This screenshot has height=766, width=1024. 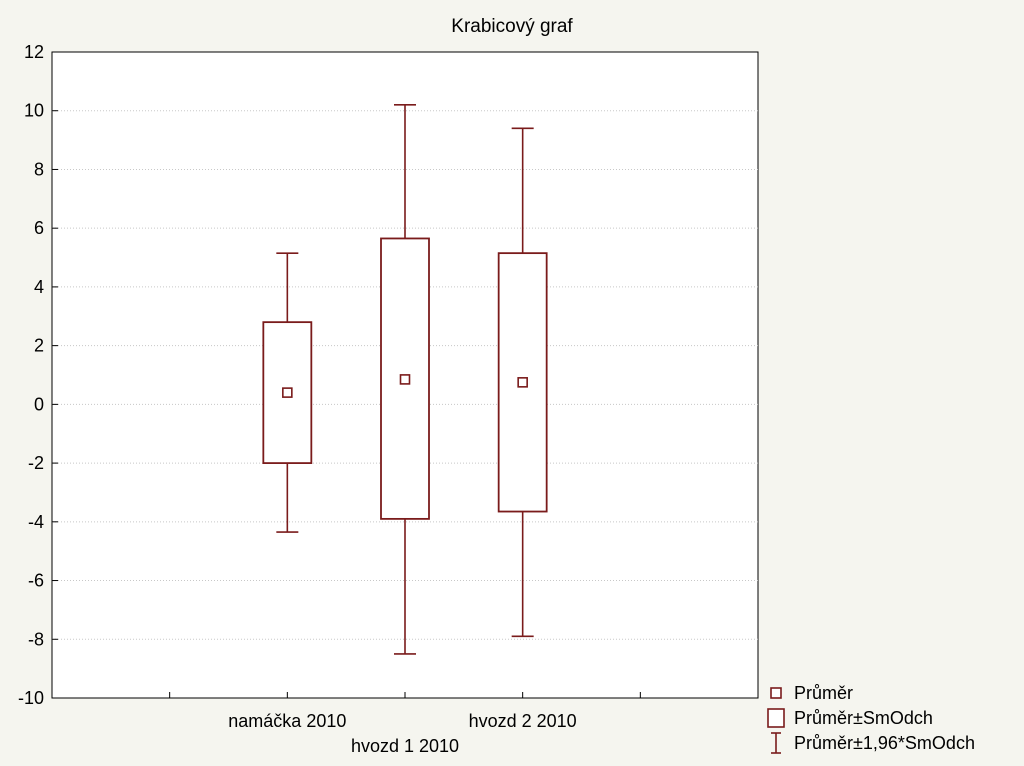 I want to click on y-tick-label: 12, so click(x=34, y=52).